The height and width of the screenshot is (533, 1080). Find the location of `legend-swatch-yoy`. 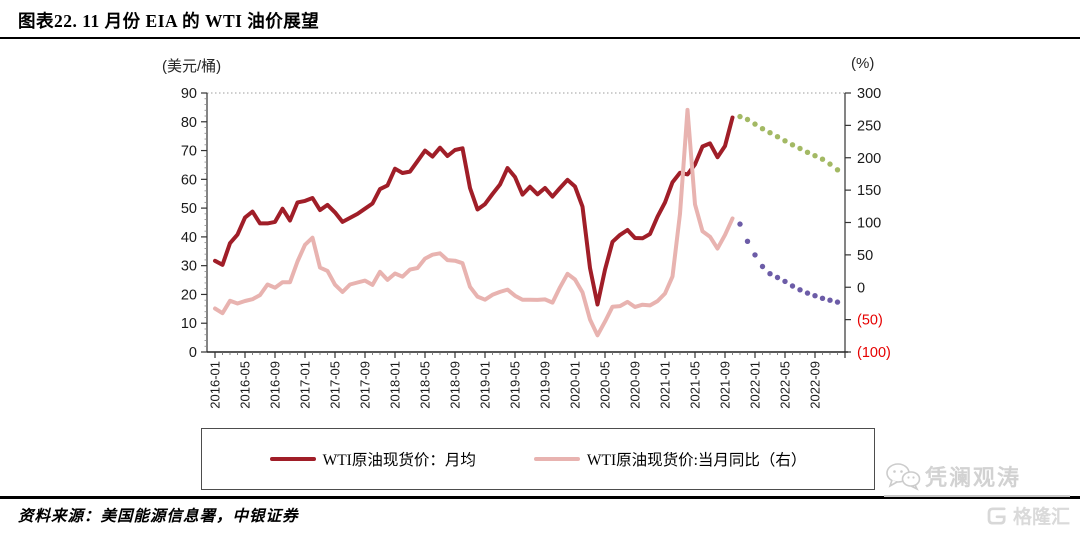

legend-swatch-yoy is located at coordinates (556, 459).